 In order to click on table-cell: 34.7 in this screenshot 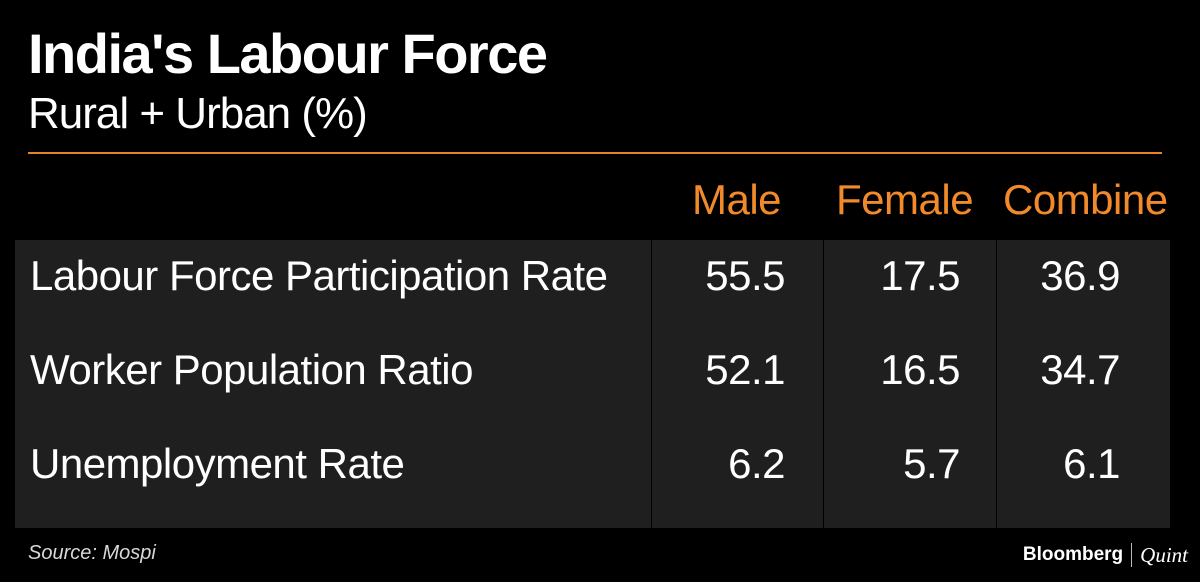, I will do `click(1080, 369)`.